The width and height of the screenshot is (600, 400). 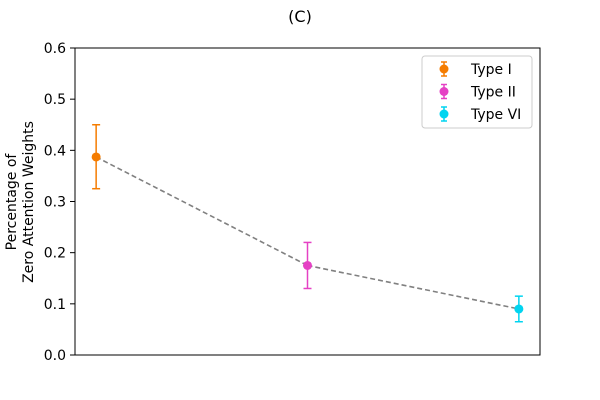 What do you see at coordinates (12, 202) in the screenshot?
I see `y-axis-label-line-1: Percentage of` at bounding box center [12, 202].